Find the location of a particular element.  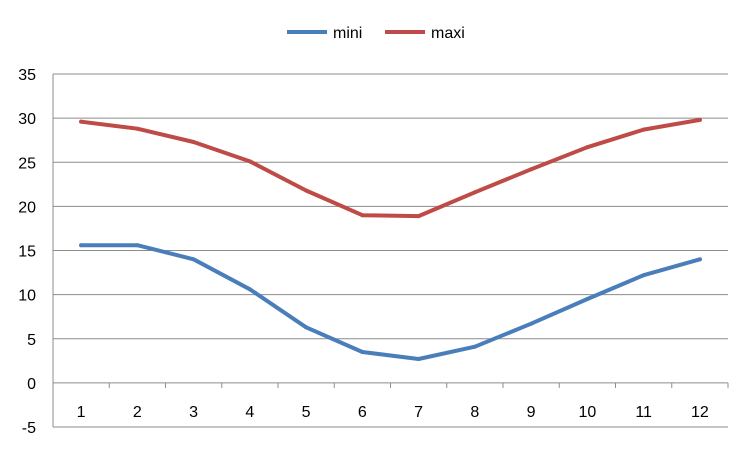

x-tick-label: 6 is located at coordinates (362, 412).